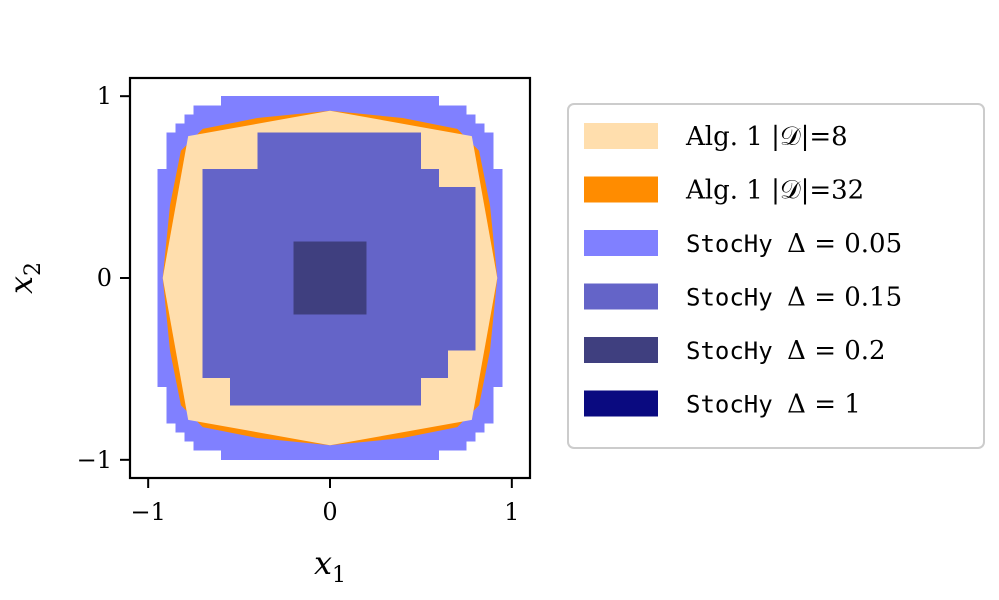 The height and width of the screenshot is (600, 999). What do you see at coordinates (774, 191) in the screenshot?
I see `legend-label: Alg. 1 |𝒟|=32` at bounding box center [774, 191].